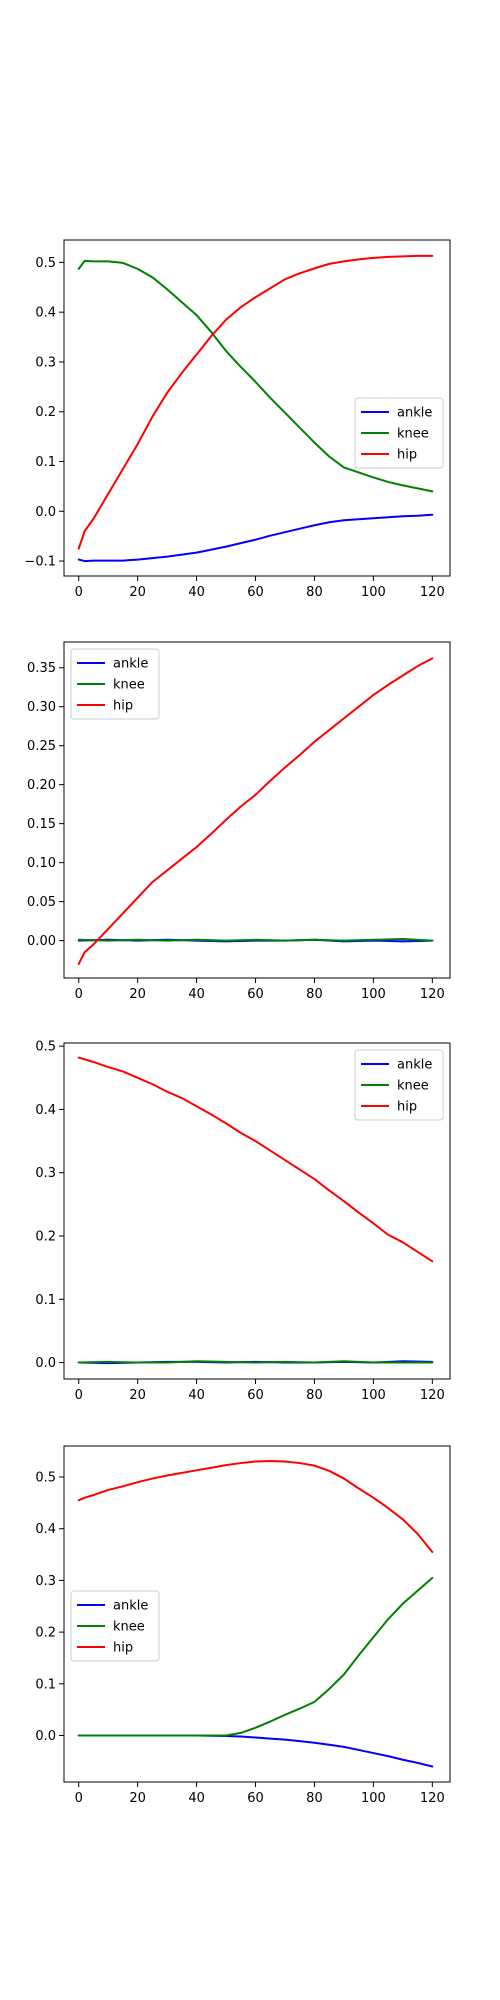 This screenshot has width=500, height=2000. I want to click on y-tick-label: 0.05, so click(41, 902).